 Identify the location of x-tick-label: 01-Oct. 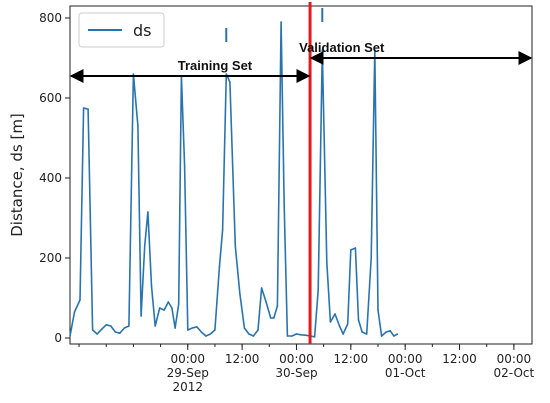
(405, 373).